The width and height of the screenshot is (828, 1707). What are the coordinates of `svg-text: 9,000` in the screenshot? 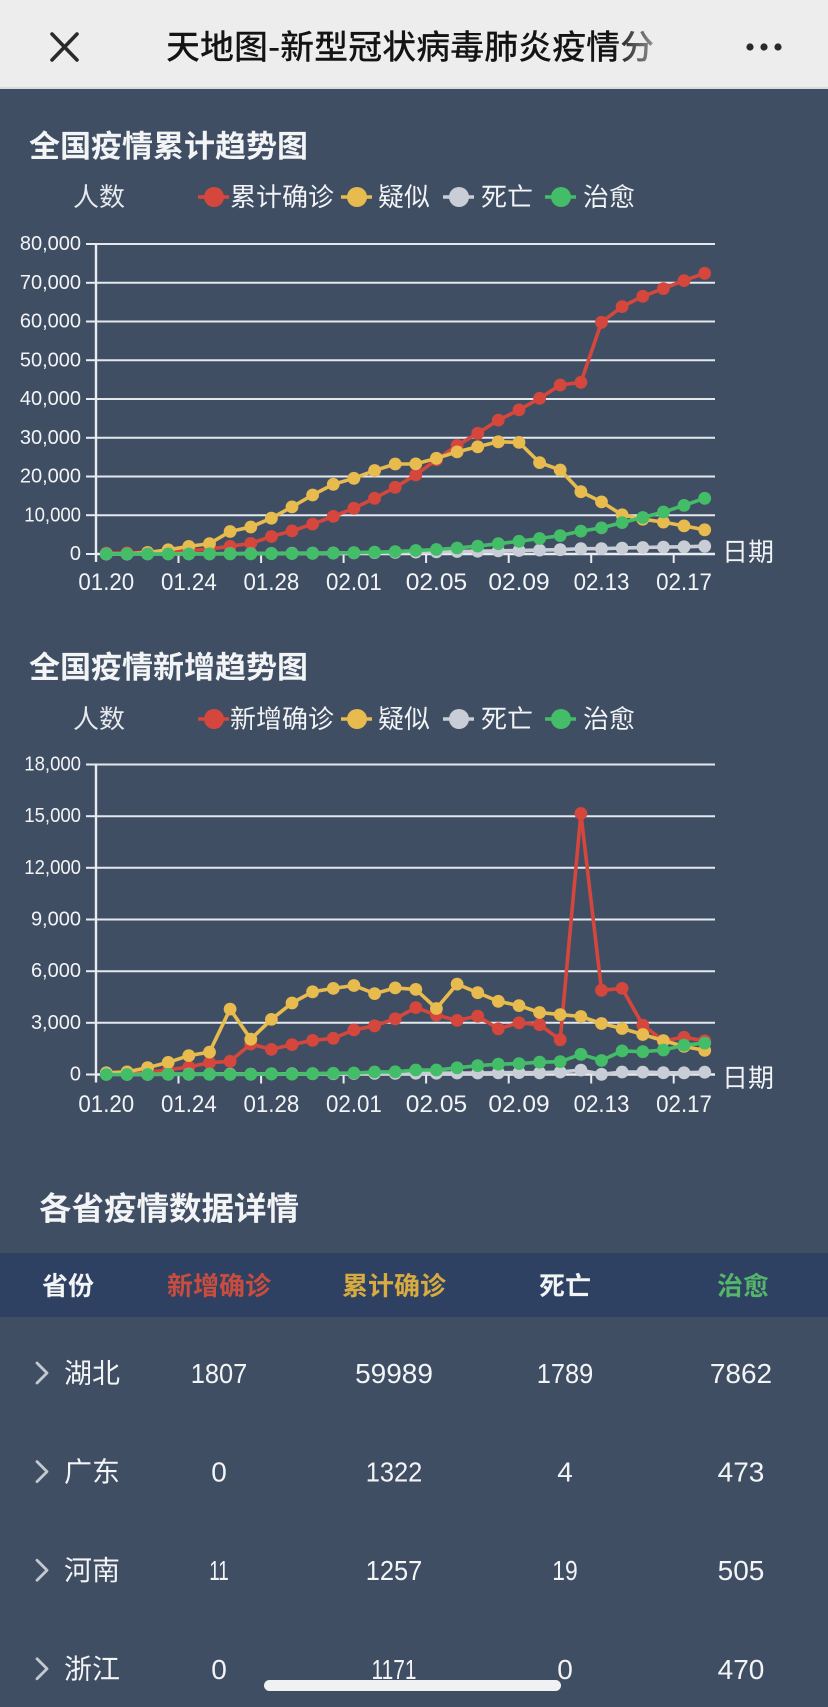 It's located at (56, 920).